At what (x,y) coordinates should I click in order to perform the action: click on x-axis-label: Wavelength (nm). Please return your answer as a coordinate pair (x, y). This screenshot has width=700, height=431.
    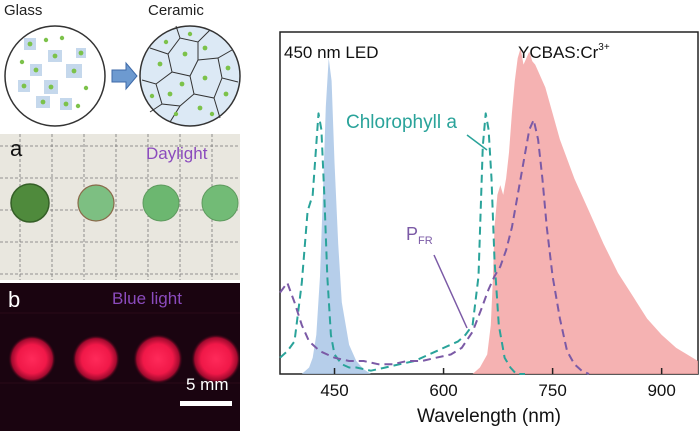
    Looking at the image, I should click on (489, 416).